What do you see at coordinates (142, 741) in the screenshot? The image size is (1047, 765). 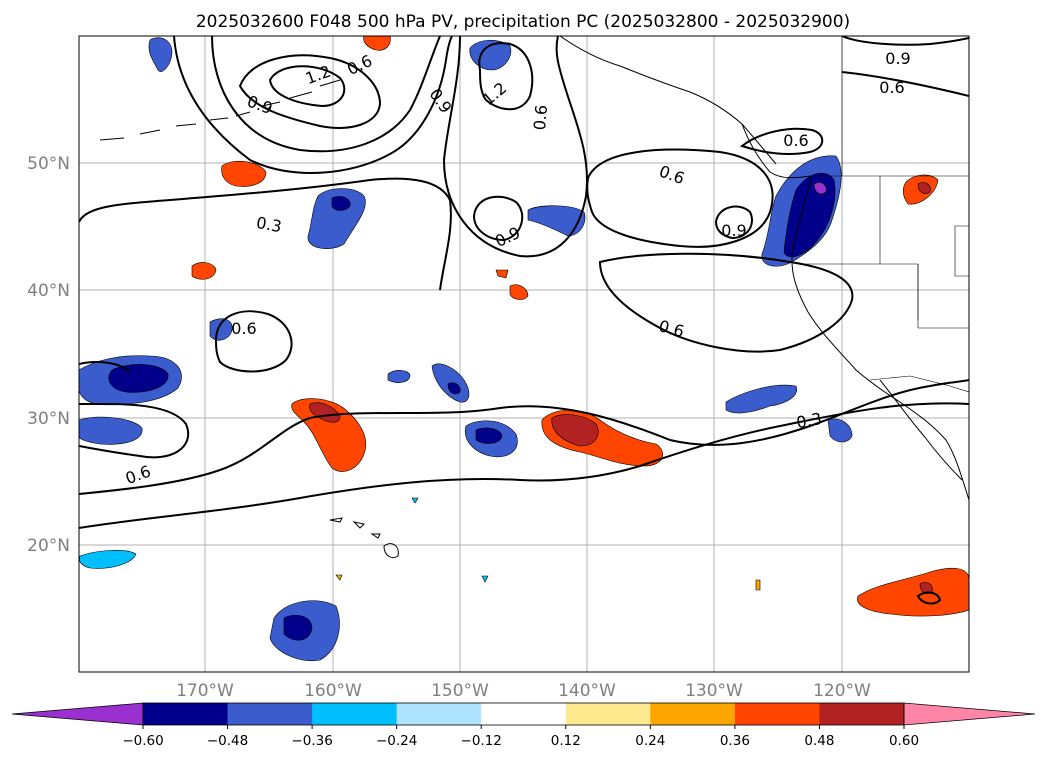 I see `colorbar-tick-label: −0.60` at bounding box center [142, 741].